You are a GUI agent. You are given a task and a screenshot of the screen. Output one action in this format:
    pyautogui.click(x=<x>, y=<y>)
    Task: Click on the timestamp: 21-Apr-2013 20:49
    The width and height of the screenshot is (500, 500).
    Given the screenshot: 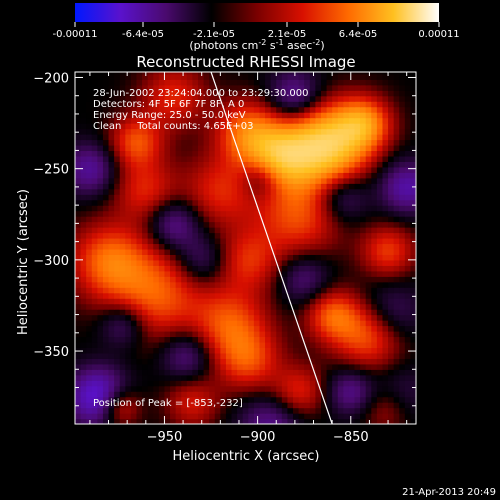 What is the action you would take?
    pyautogui.click(x=449, y=492)
    